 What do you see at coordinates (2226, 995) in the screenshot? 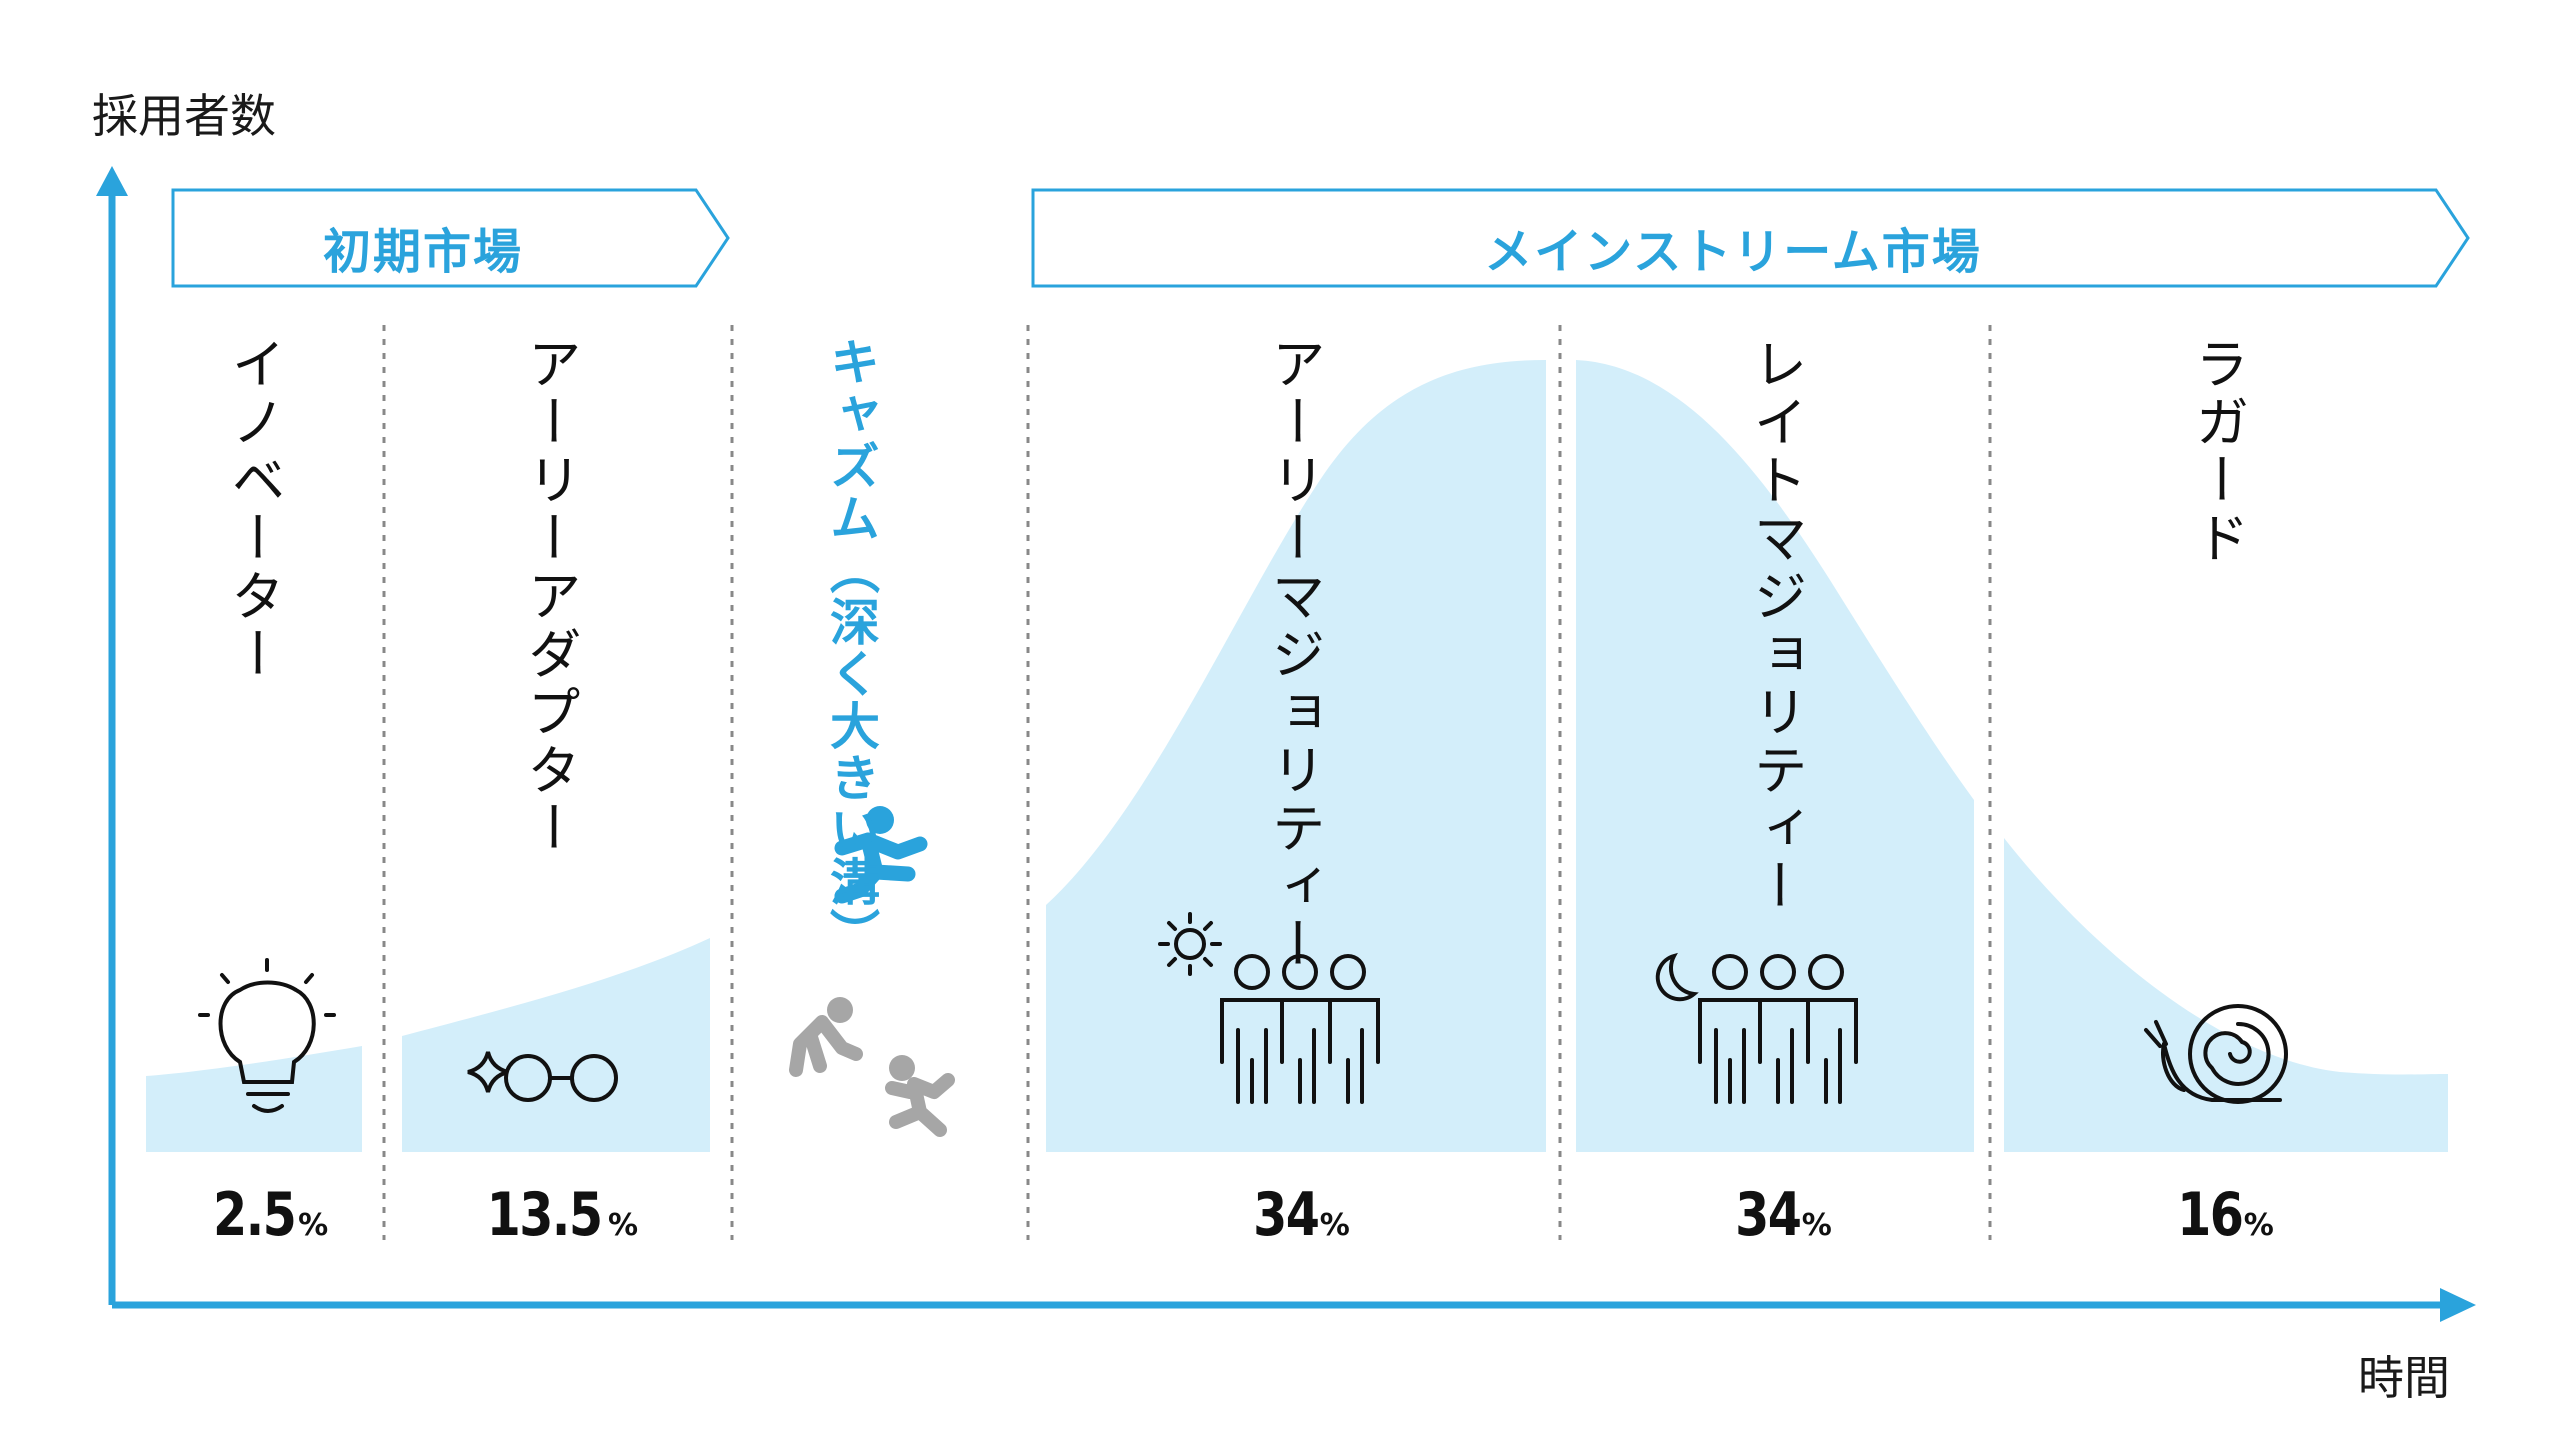
I see `area-laggards` at bounding box center [2226, 995].